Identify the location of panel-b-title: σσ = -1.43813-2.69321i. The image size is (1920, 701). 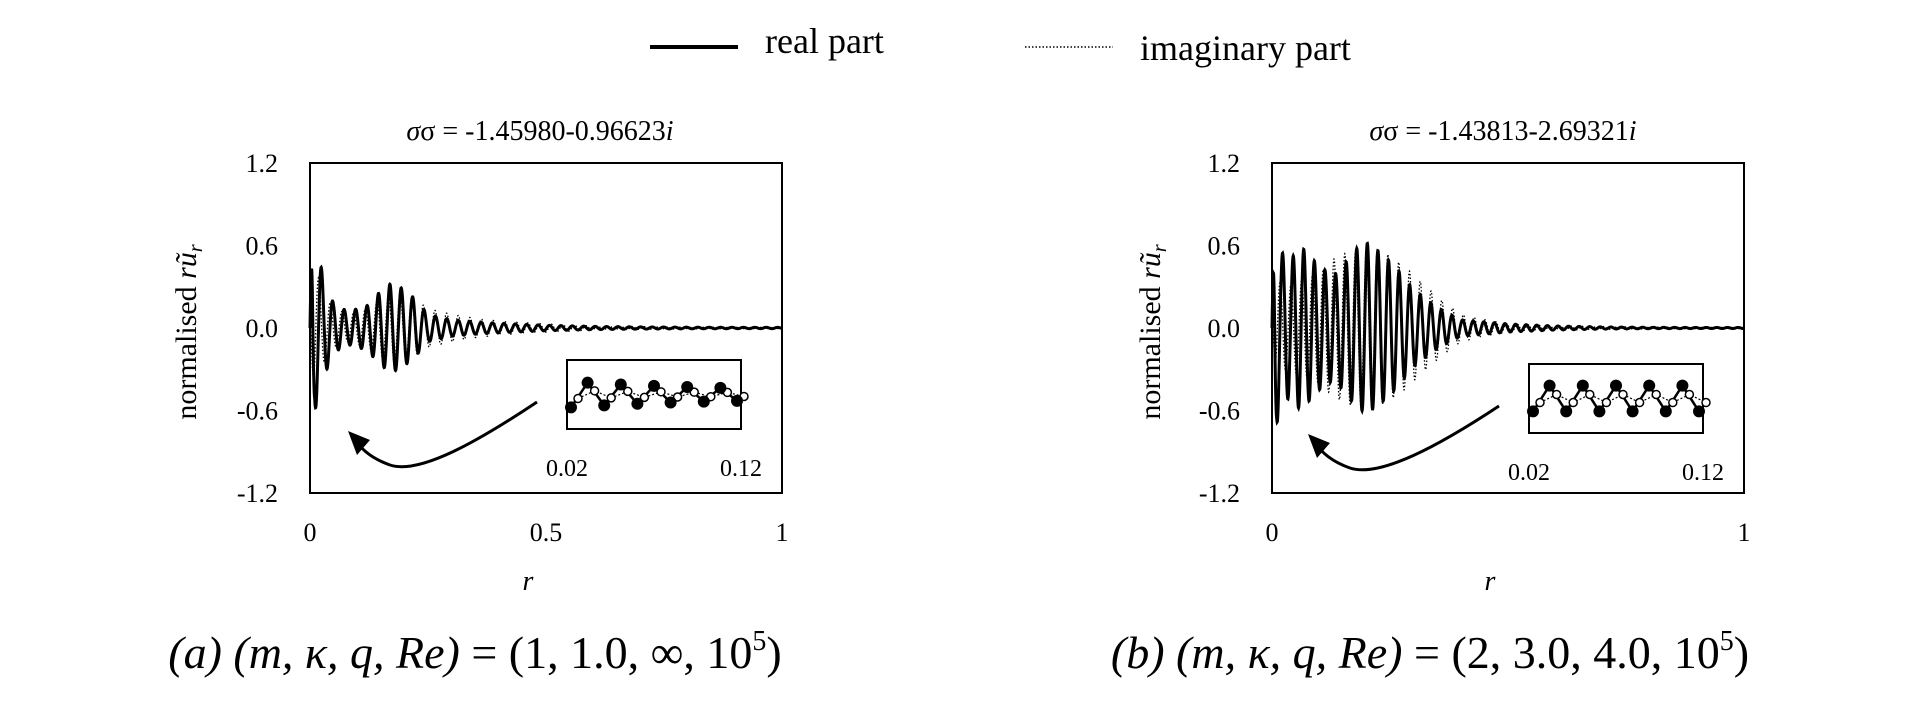
(1502, 131).